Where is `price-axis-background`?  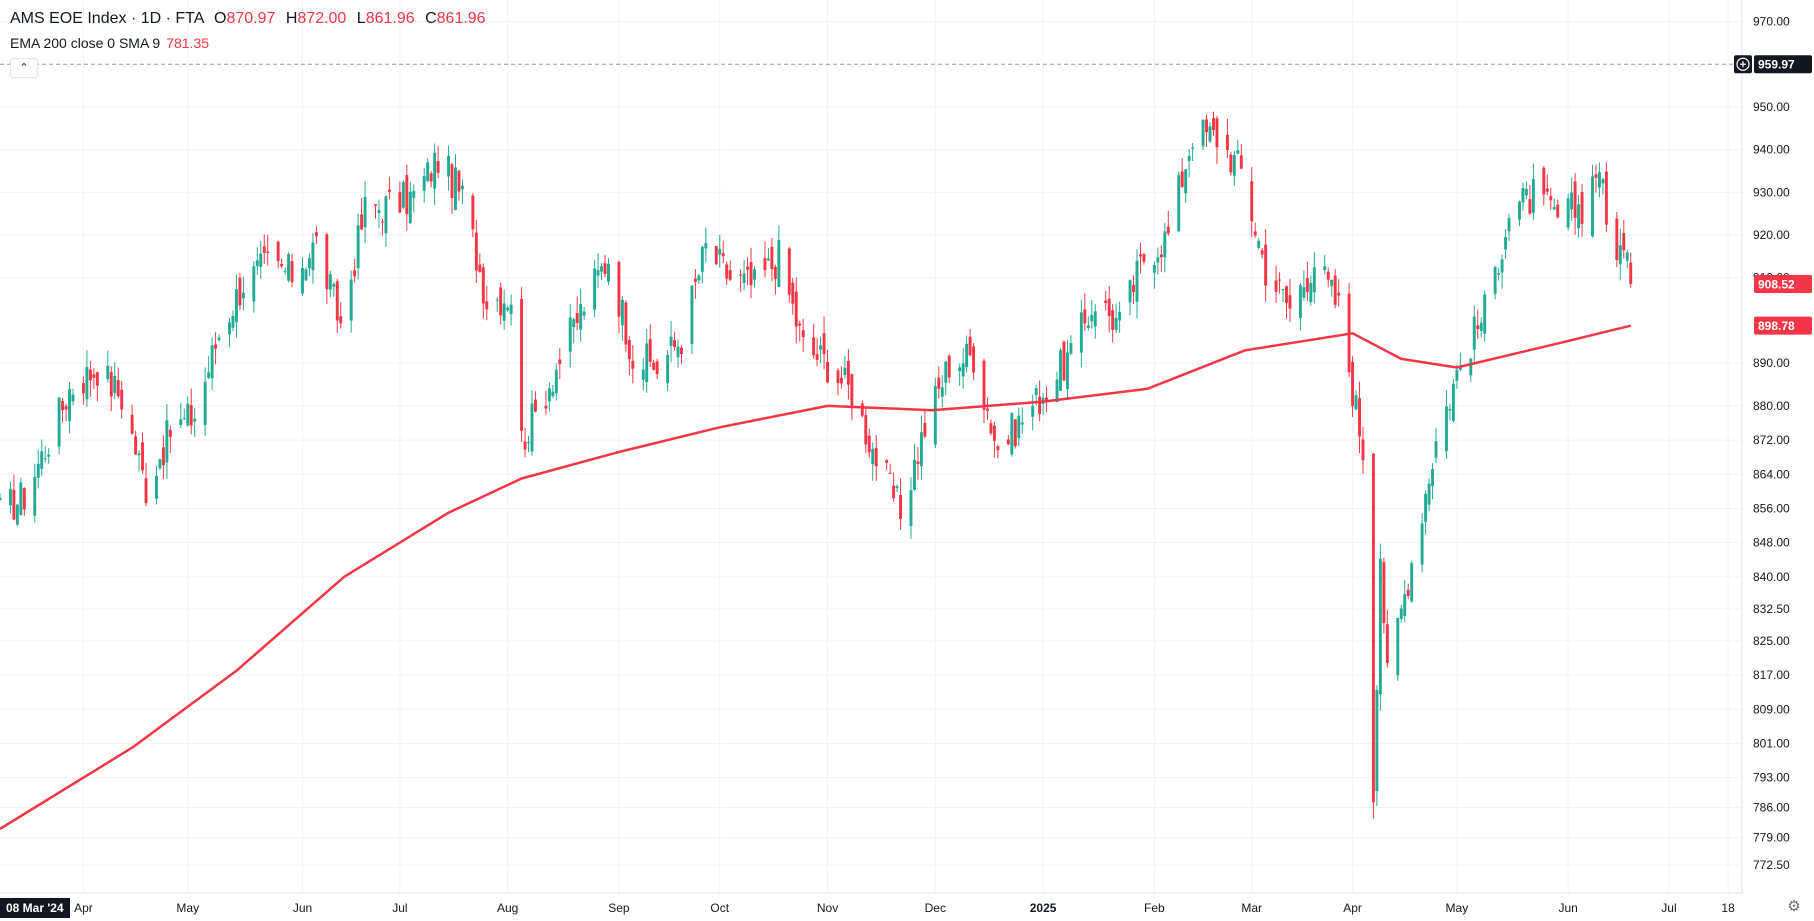 price-axis-background is located at coordinates (1778, 460).